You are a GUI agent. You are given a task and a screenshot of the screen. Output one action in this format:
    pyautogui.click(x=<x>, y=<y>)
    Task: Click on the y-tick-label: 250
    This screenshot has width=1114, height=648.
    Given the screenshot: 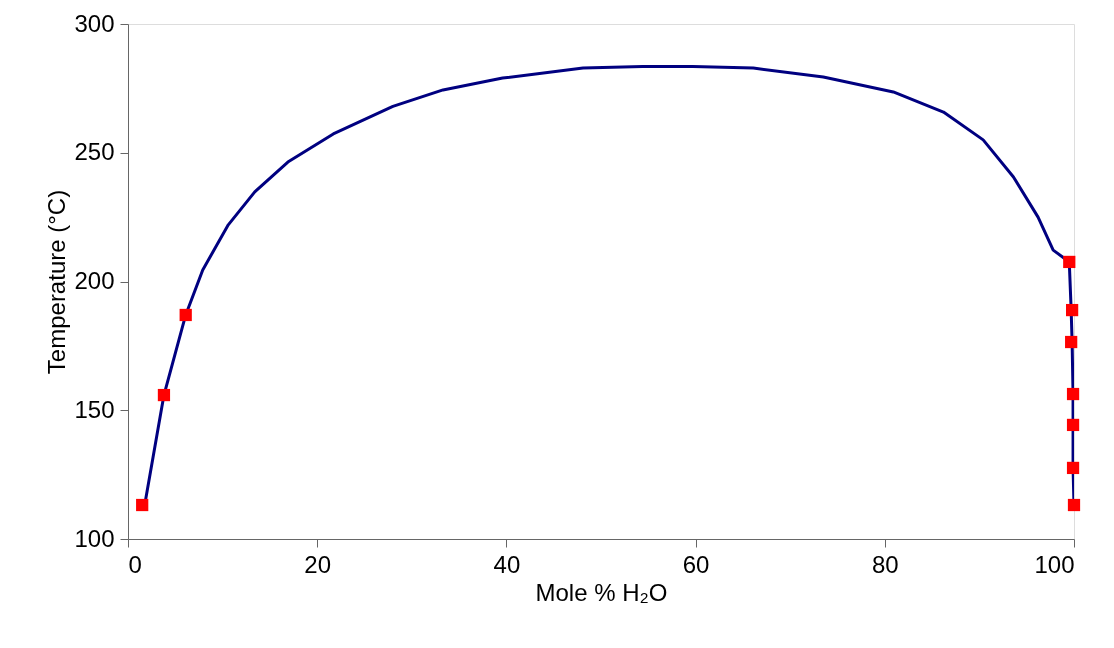 What is the action you would take?
    pyautogui.click(x=94, y=152)
    